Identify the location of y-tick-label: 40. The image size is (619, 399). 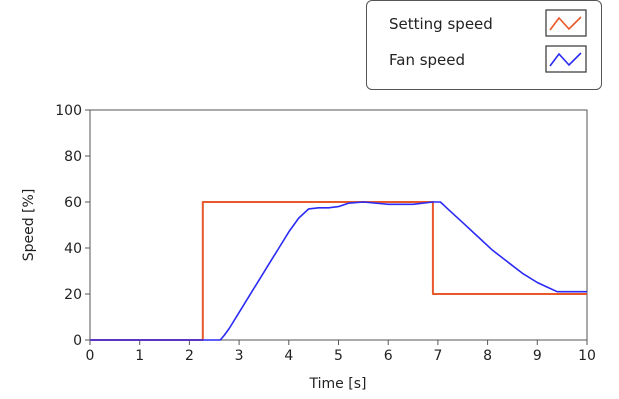
(73, 249).